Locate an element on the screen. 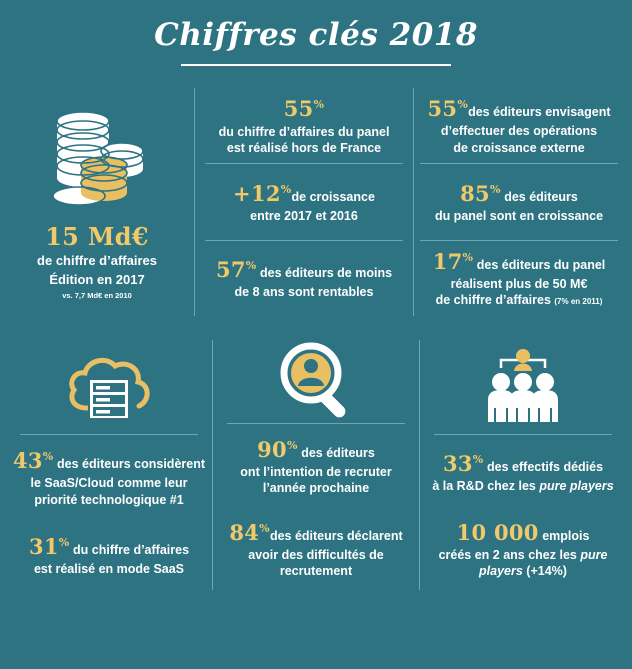  stat-line2: est réalisé en mode SaaS is located at coordinates (109, 568).